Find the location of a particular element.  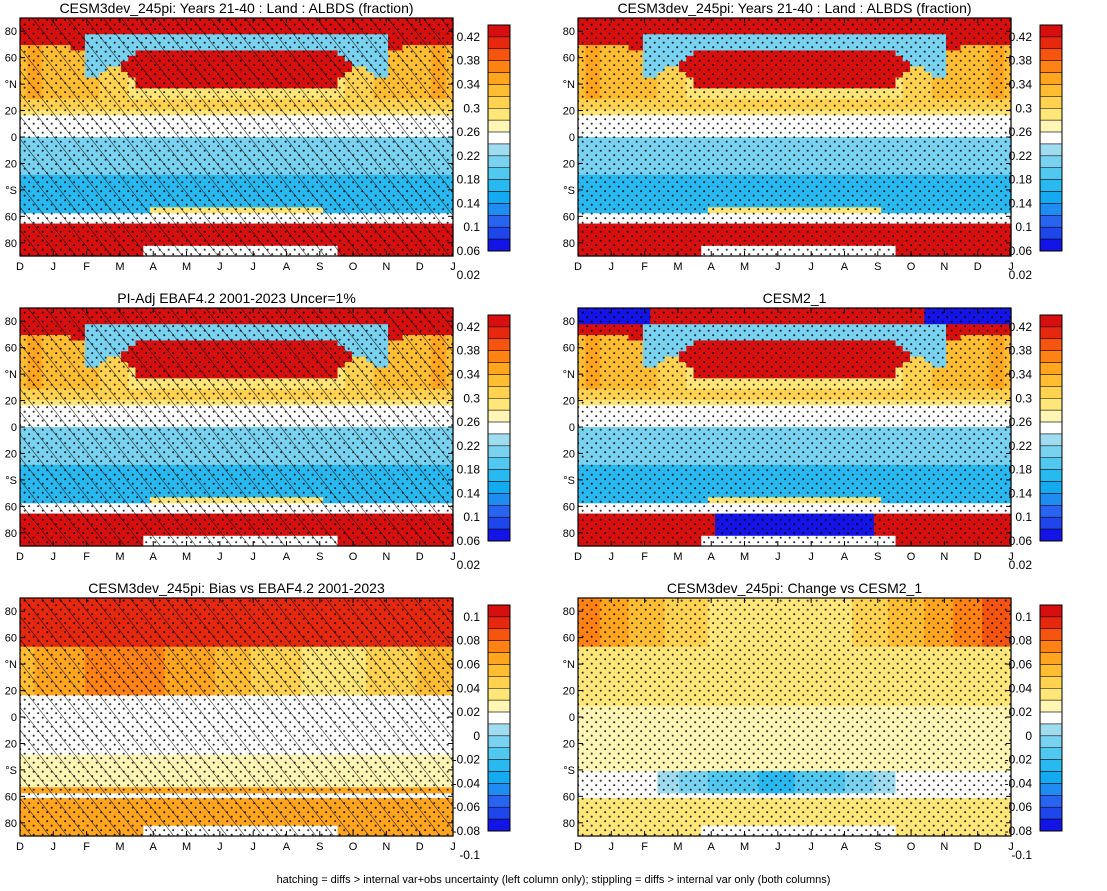

y-tick-label: °N is located at coordinates (11, 85).